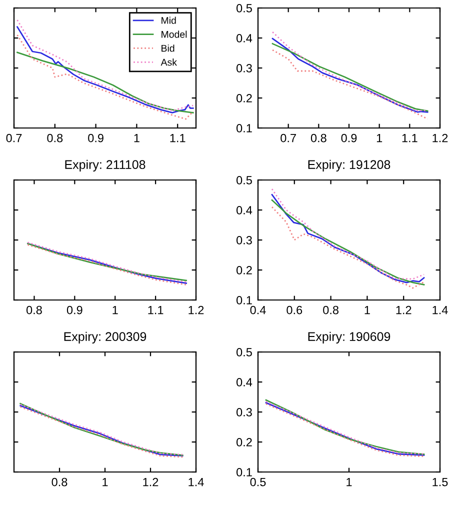  I want to click on x-tick-label: 0.6, so click(294, 310).